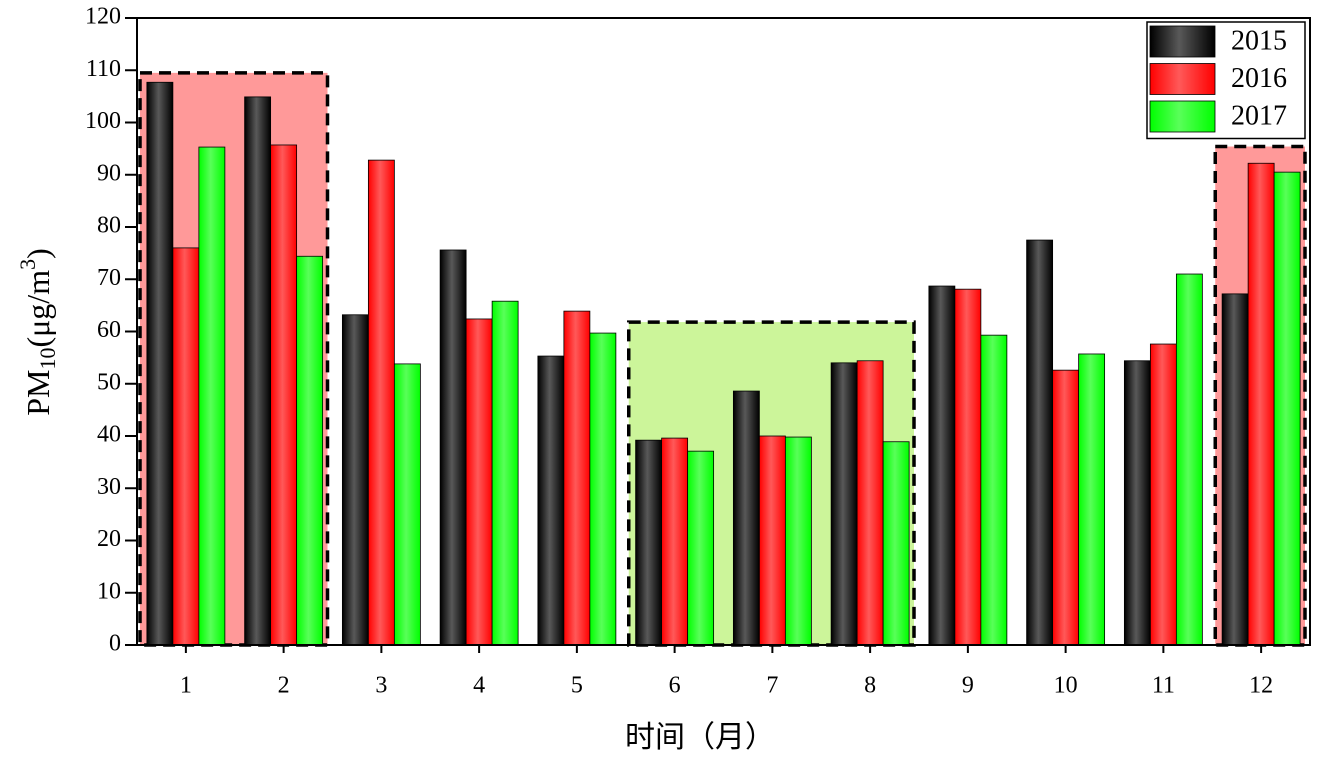  What do you see at coordinates (870, 686) in the screenshot?
I see `x-tick-label: 8` at bounding box center [870, 686].